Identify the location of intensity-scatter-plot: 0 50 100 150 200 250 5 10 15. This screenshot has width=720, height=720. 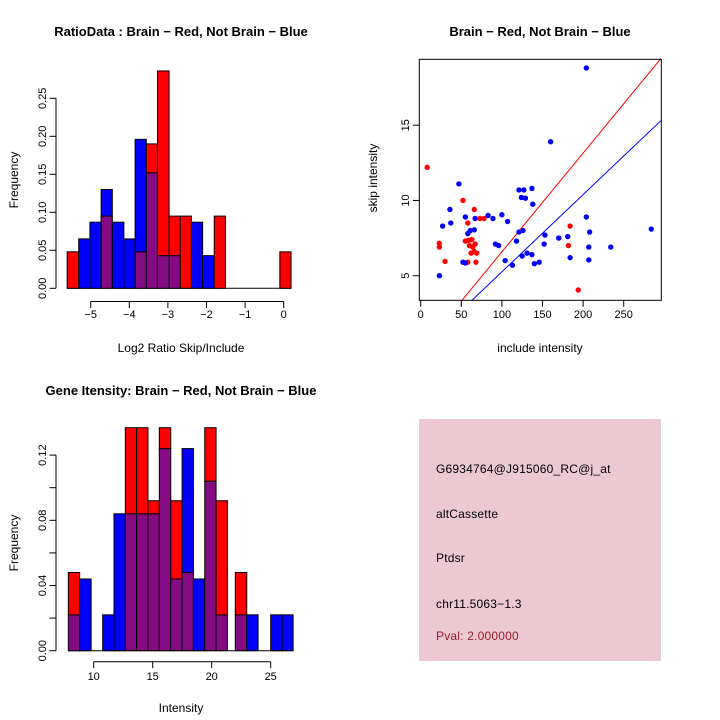
(531, 189).